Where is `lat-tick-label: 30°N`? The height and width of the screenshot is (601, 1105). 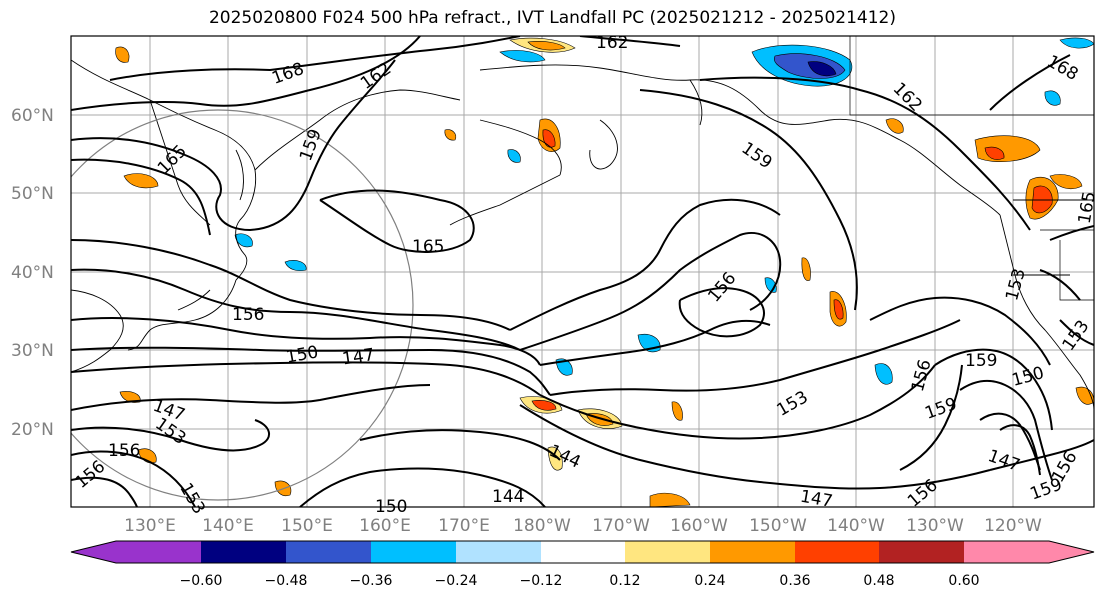
lat-tick-label: 30°N is located at coordinates (32, 351).